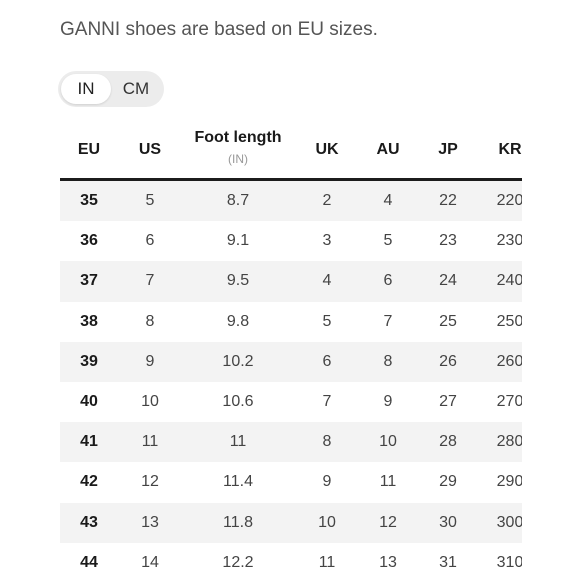 This screenshot has height=580, width=580. Describe the element at coordinates (388, 321) in the screenshot. I see `cell-au: 7` at that location.